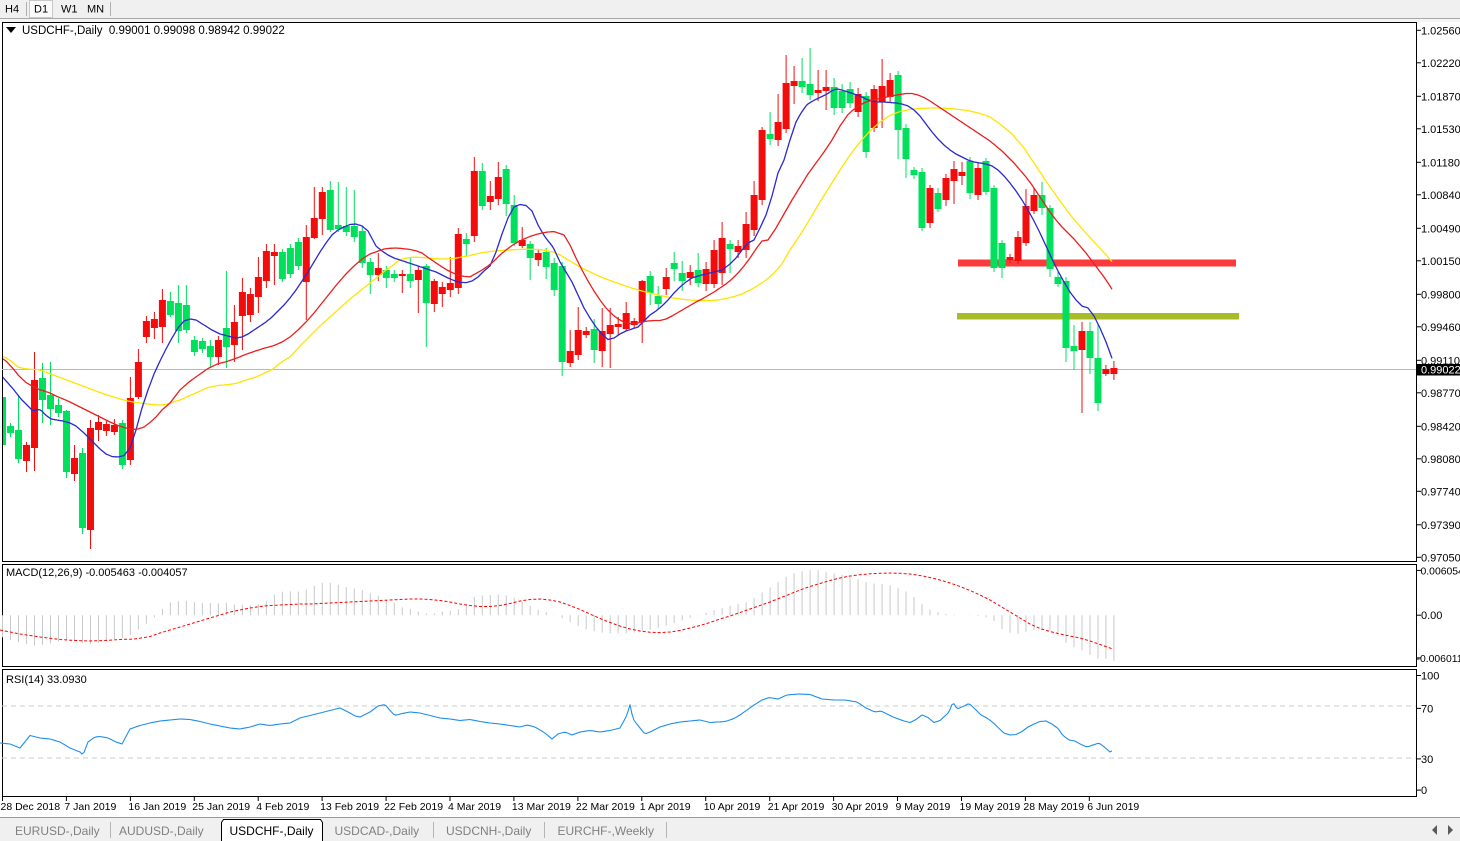 This screenshot has width=1460, height=841. I want to click on svg-text: AUDUSD-,Daily, so click(161, 831).